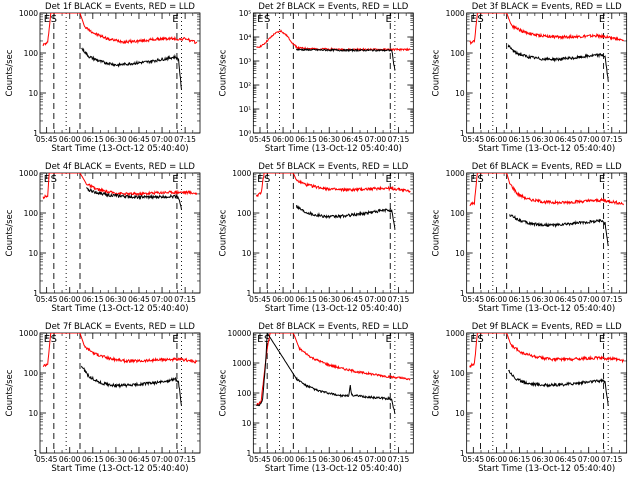 The image size is (640, 480). What do you see at coordinates (245, 37) in the screenshot?
I see `y-tick-label: 10⁴` at bounding box center [245, 37].